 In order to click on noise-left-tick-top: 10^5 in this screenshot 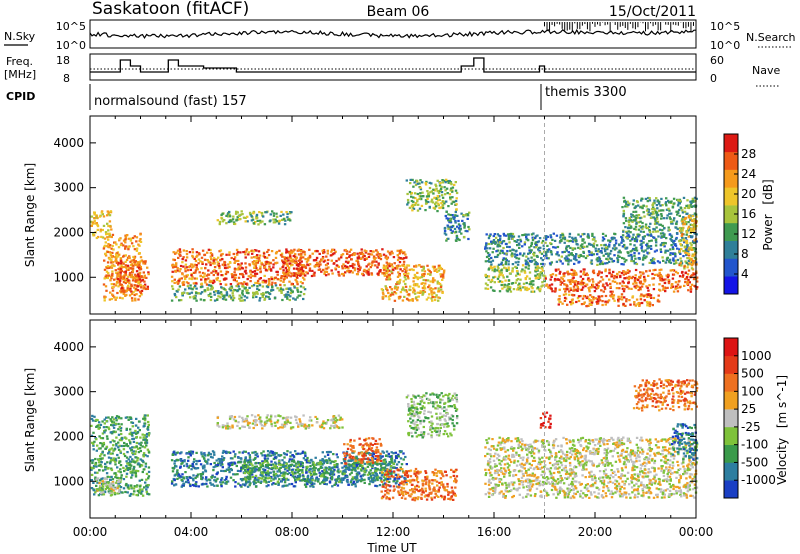, I will do `click(71, 26)`.